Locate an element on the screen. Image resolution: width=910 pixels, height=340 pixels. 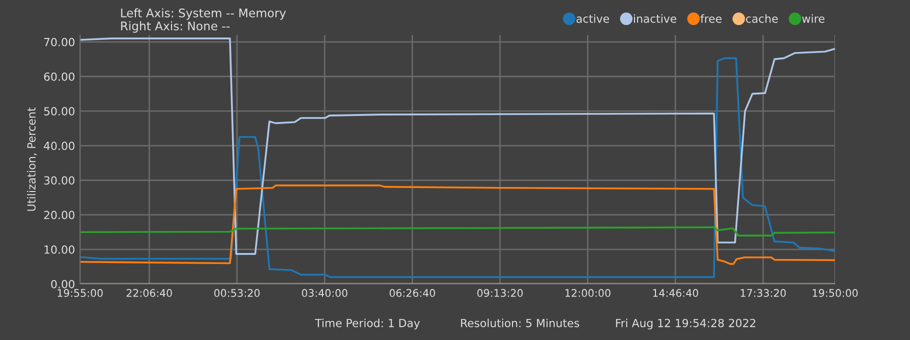
y-tick-label: 50.00 is located at coordinates (59, 111).